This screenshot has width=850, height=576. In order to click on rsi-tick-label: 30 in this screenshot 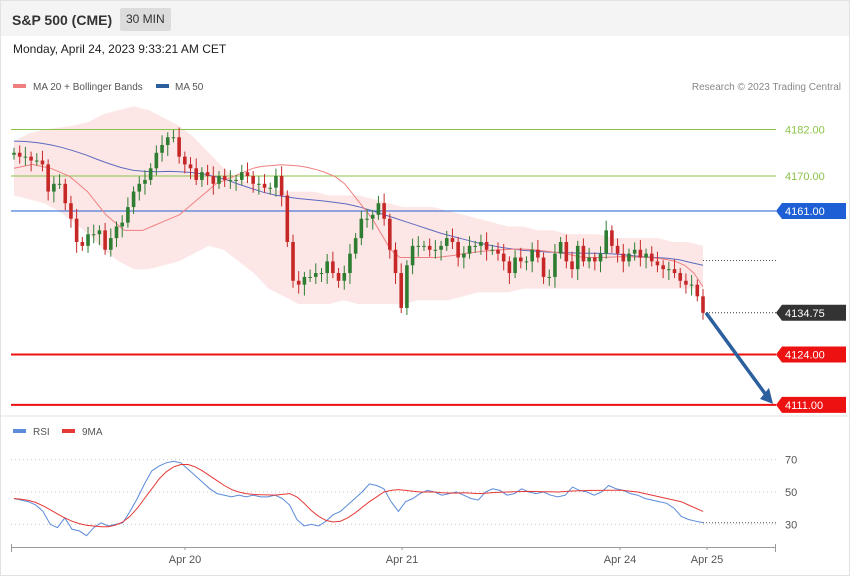, I will do `click(791, 525)`.